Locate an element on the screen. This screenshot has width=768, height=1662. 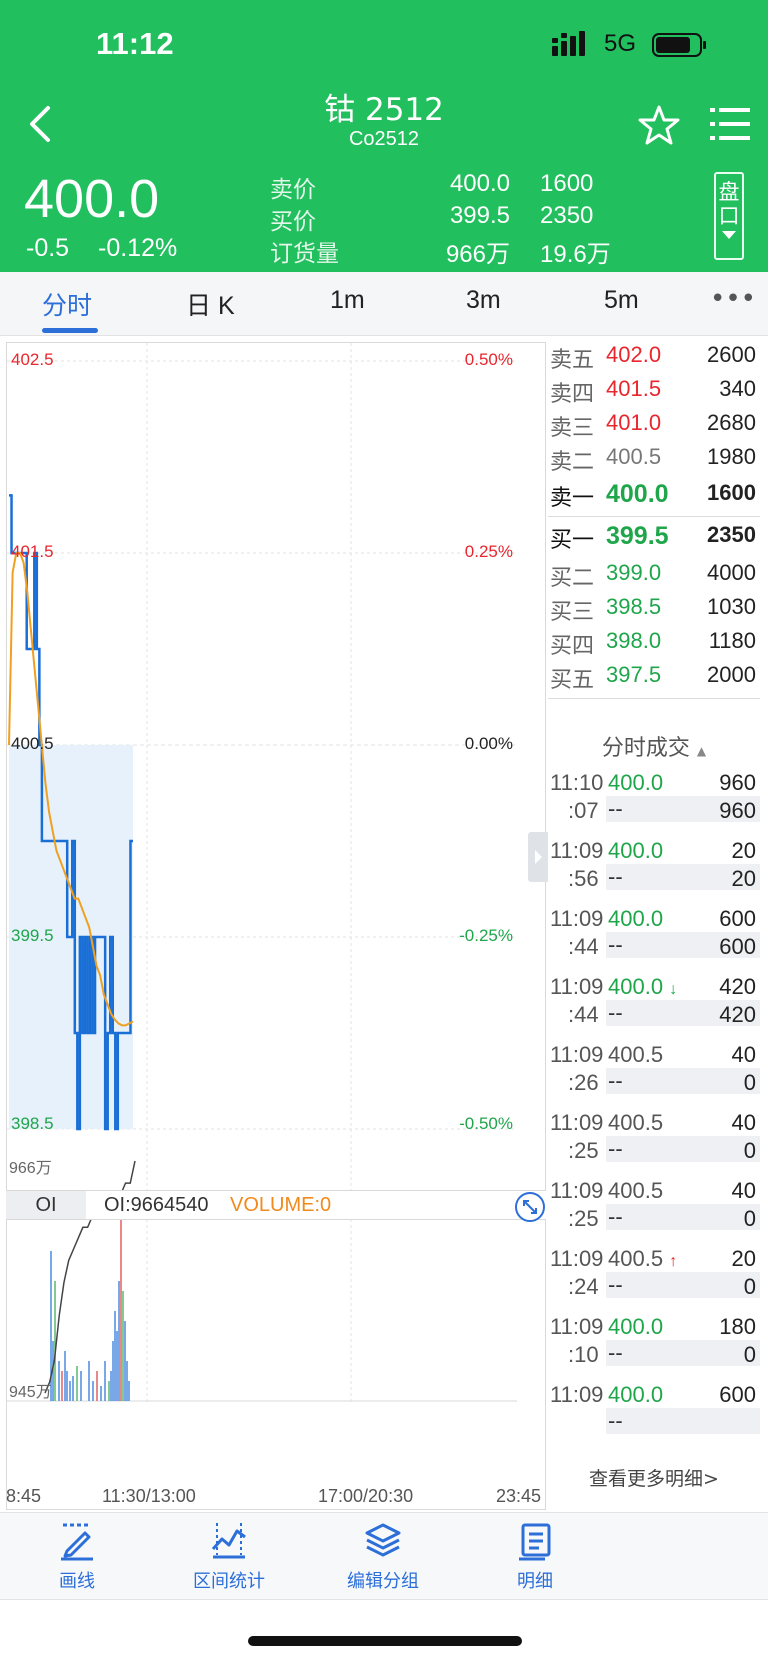
quote-value: 400.0 is located at coordinates (479, 183).